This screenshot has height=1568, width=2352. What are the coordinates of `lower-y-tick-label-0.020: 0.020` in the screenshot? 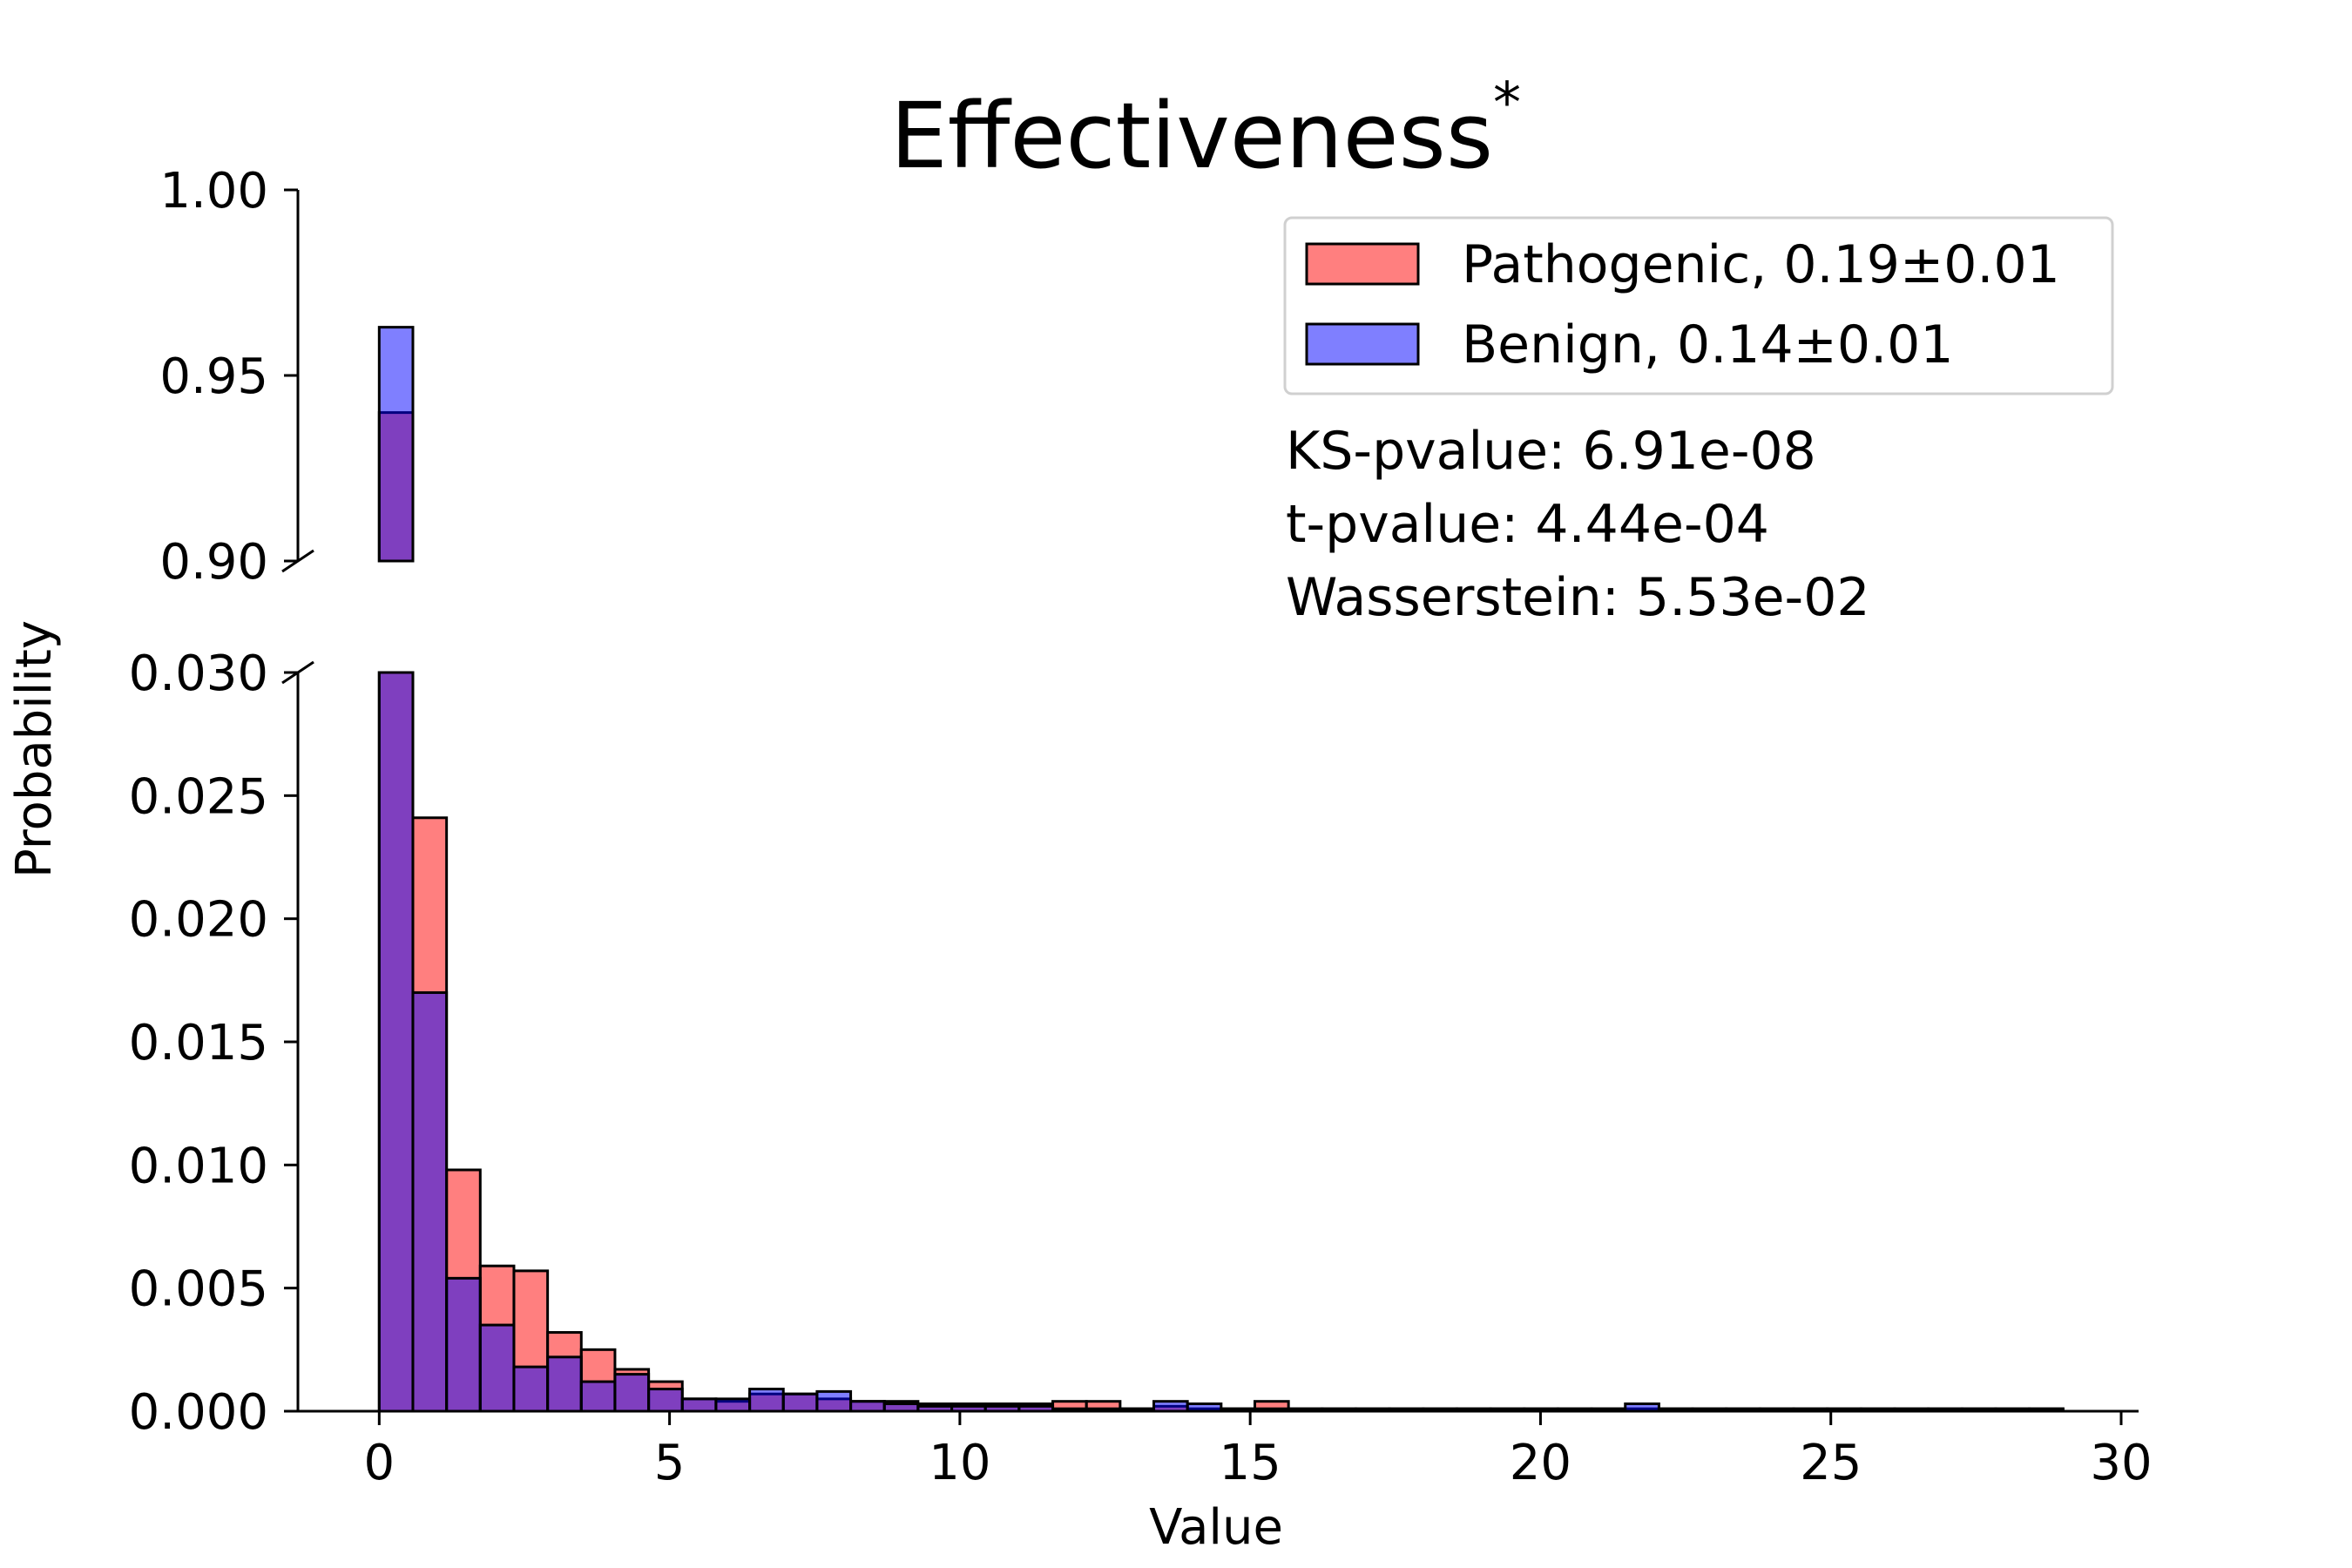 It's located at (198, 920).